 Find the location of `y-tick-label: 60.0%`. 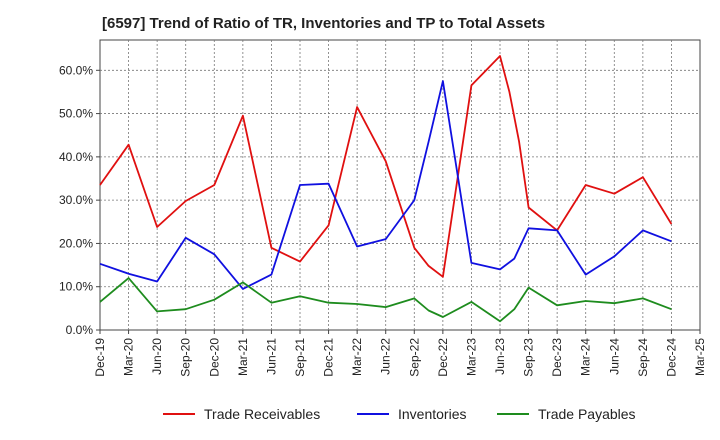

y-tick-label: 60.0% is located at coordinates (76, 70).